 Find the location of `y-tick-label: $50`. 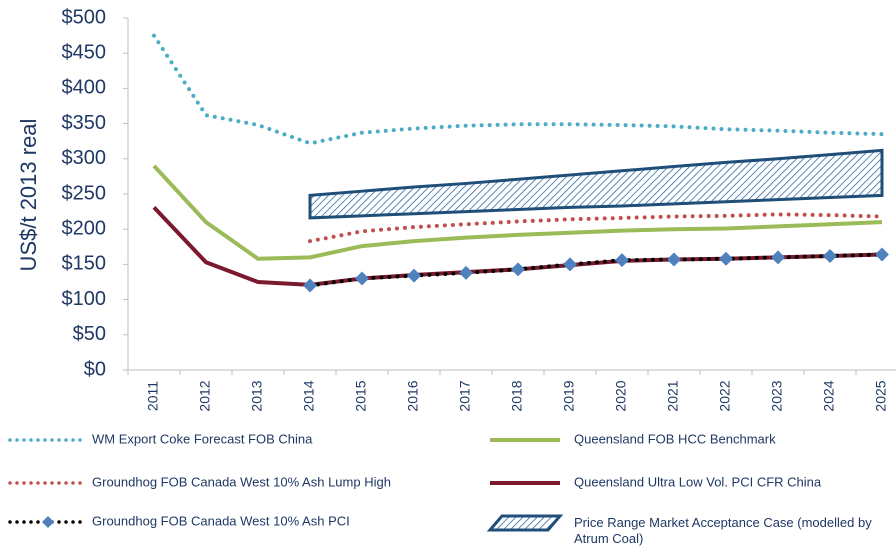

y-tick-label: $50 is located at coordinates (89, 334).